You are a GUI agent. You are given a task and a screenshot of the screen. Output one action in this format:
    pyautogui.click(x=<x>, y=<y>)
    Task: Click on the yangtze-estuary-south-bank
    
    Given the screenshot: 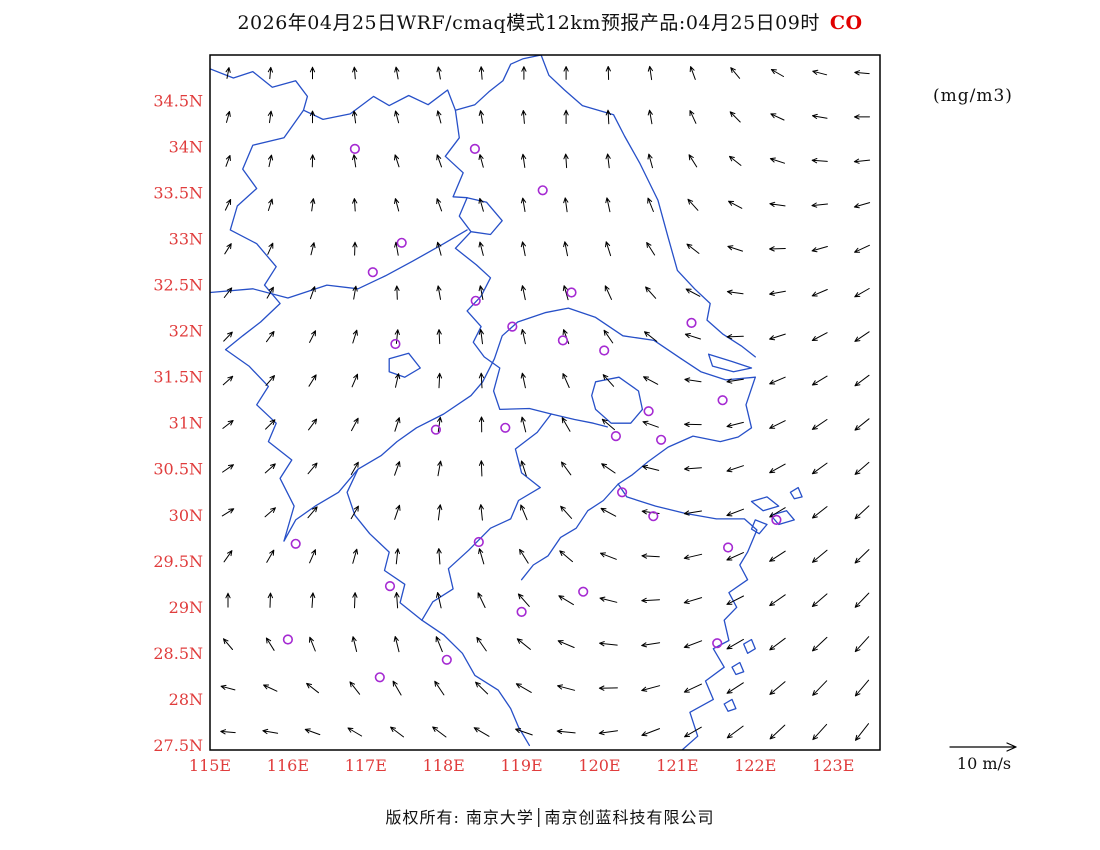 What is the action you would take?
    pyautogui.click(x=718, y=369)
    